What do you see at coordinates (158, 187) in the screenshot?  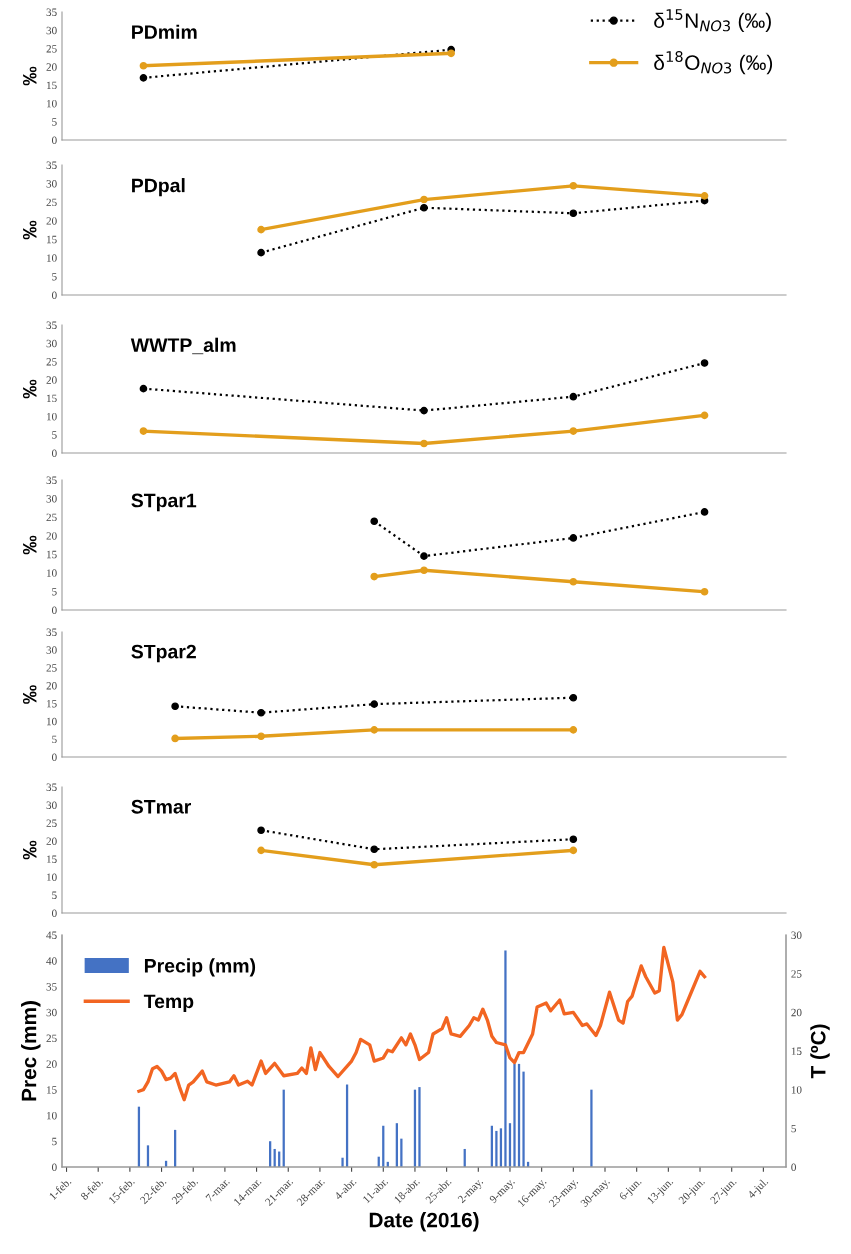 I see `text: PDpal` at bounding box center [158, 187].